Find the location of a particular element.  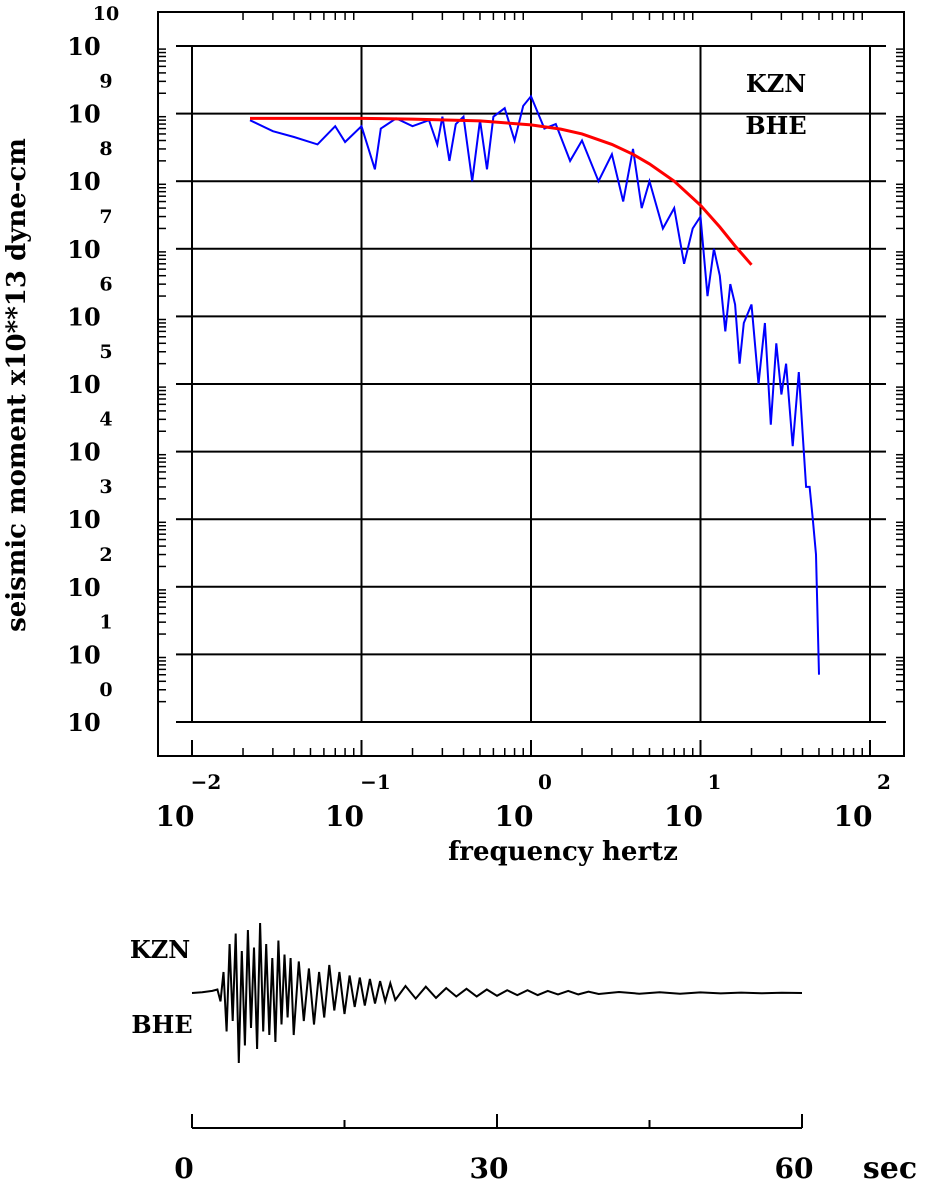

x-axis-label: frequency hertz is located at coordinates (563, 852).